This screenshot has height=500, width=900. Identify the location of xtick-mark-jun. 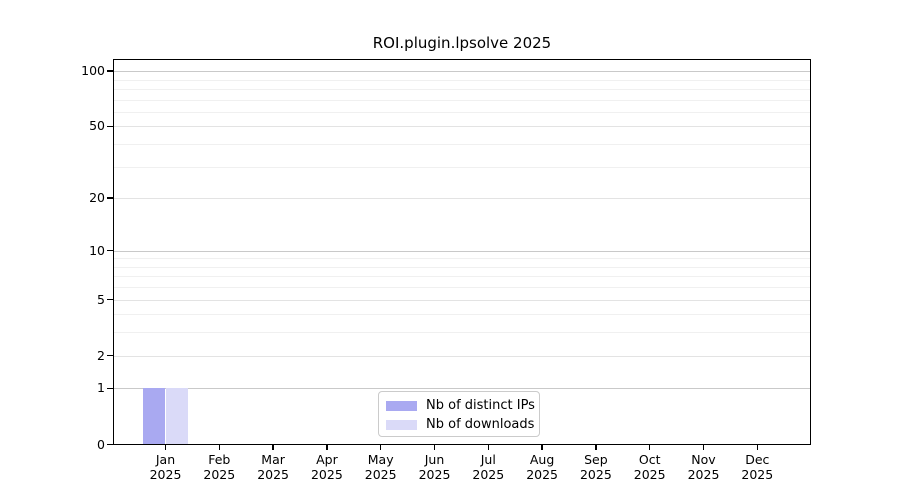
(434, 447).